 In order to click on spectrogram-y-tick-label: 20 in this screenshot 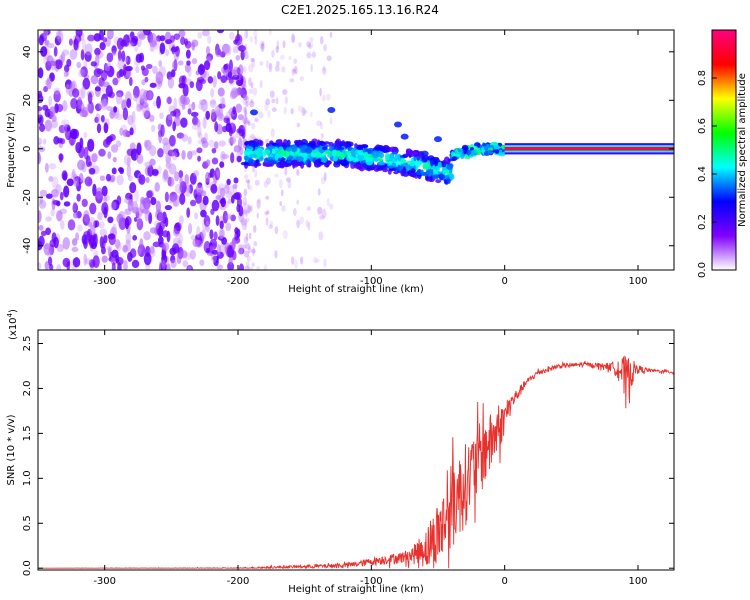, I will do `click(27, 100)`.